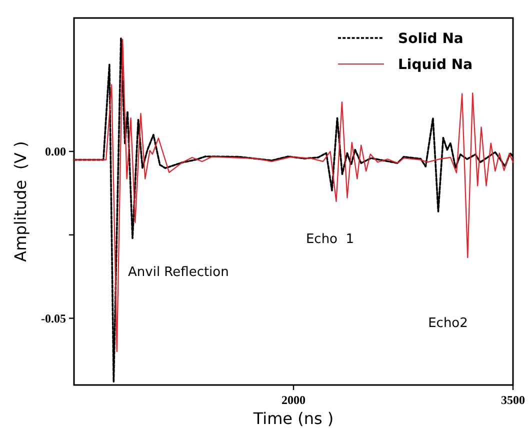  Describe the element at coordinates (55, 151) in the screenshot. I see `y-tick-label: 0.00` at that location.